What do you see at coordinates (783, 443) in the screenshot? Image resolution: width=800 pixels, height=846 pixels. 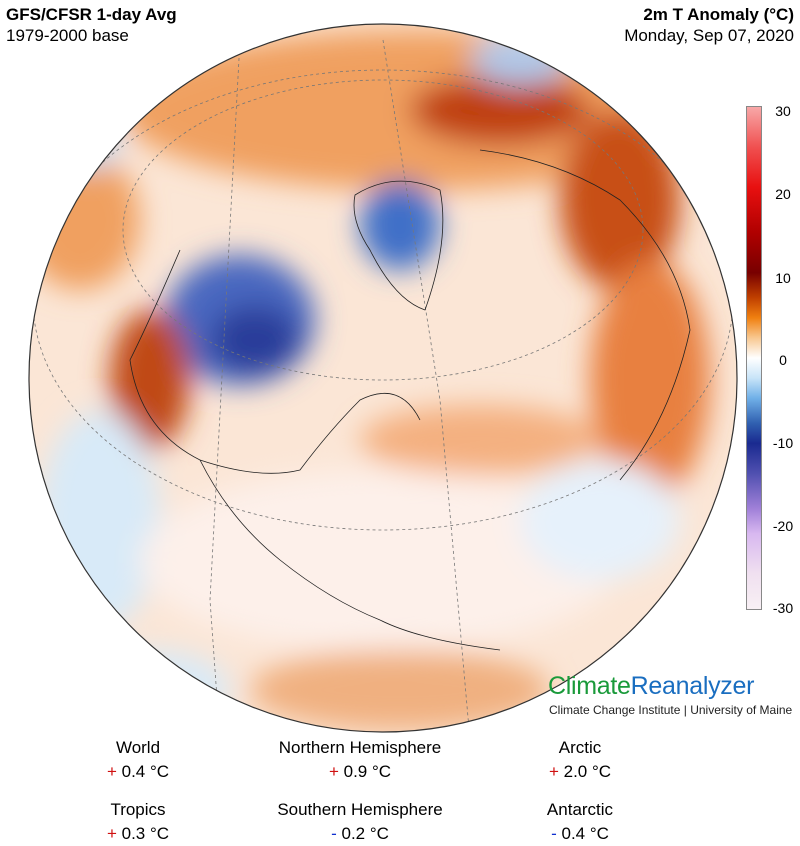 I see `colorbar-tick: -10` at bounding box center [783, 443].